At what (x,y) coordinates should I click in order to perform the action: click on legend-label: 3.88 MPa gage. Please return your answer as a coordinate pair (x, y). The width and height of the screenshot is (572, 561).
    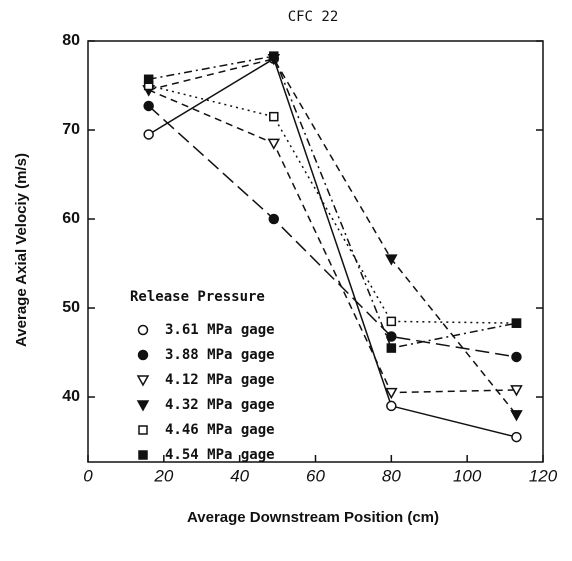
    Looking at the image, I should click on (220, 355).